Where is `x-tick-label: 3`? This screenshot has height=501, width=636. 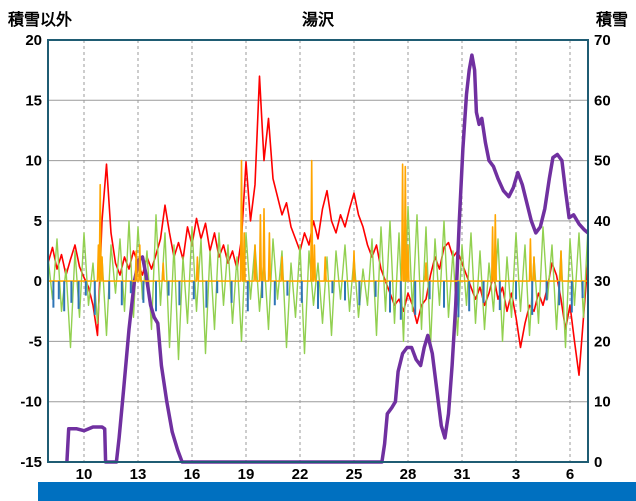
x-tick-label: 3 is located at coordinates (516, 474).